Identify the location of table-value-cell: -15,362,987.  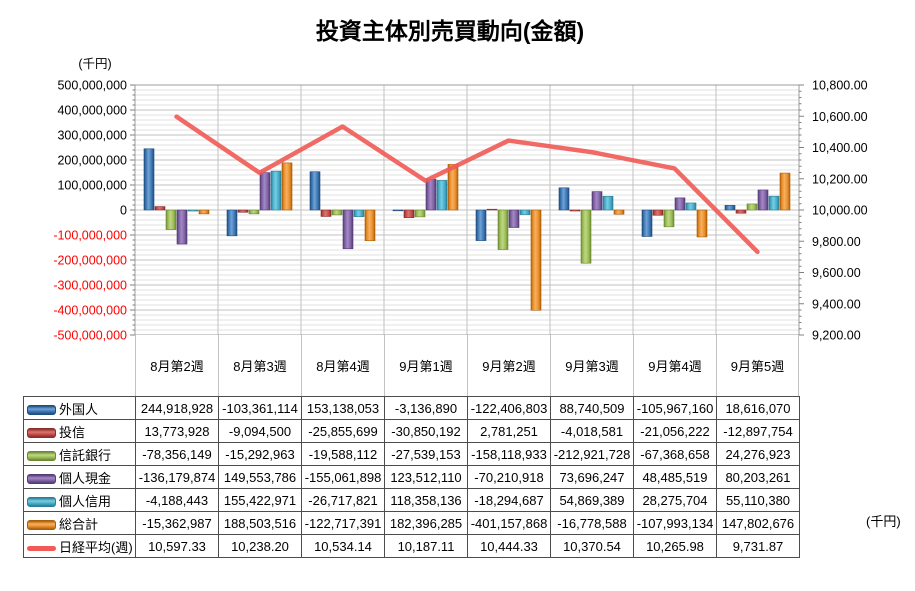
(177, 523).